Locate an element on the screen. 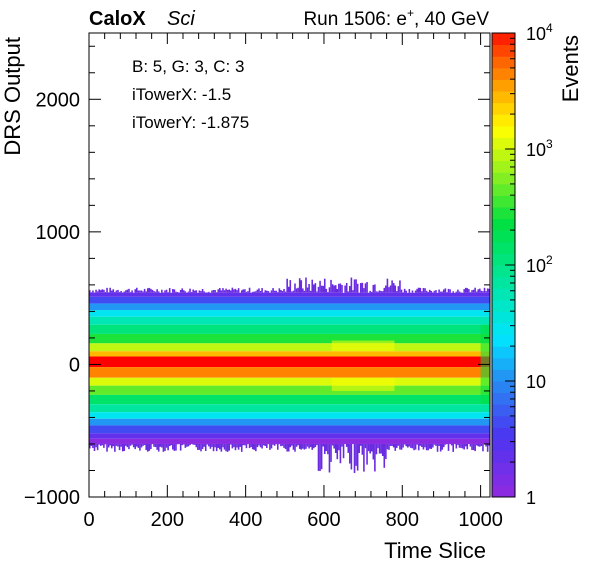 Image resolution: width=596 pixels, height=572 pixels. colorbar-tick-label: 1 is located at coordinates (531, 498).